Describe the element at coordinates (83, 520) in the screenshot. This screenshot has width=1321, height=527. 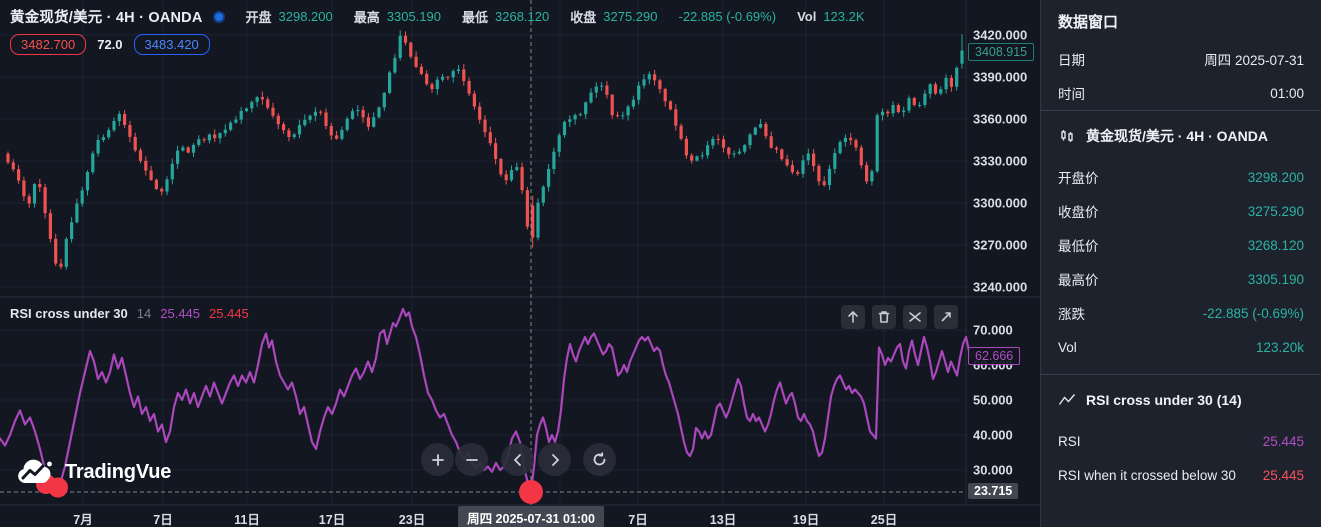
I see `time-axis-label: 7月` at that location.